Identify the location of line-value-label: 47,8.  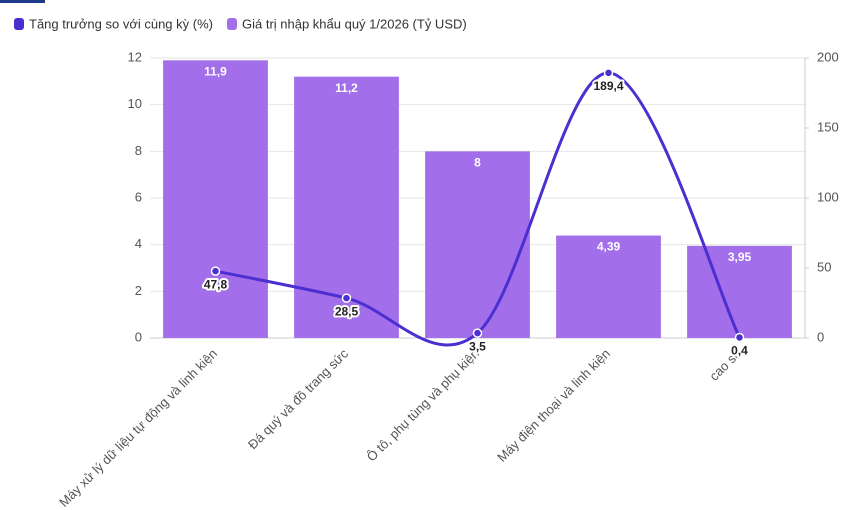
(216, 284).